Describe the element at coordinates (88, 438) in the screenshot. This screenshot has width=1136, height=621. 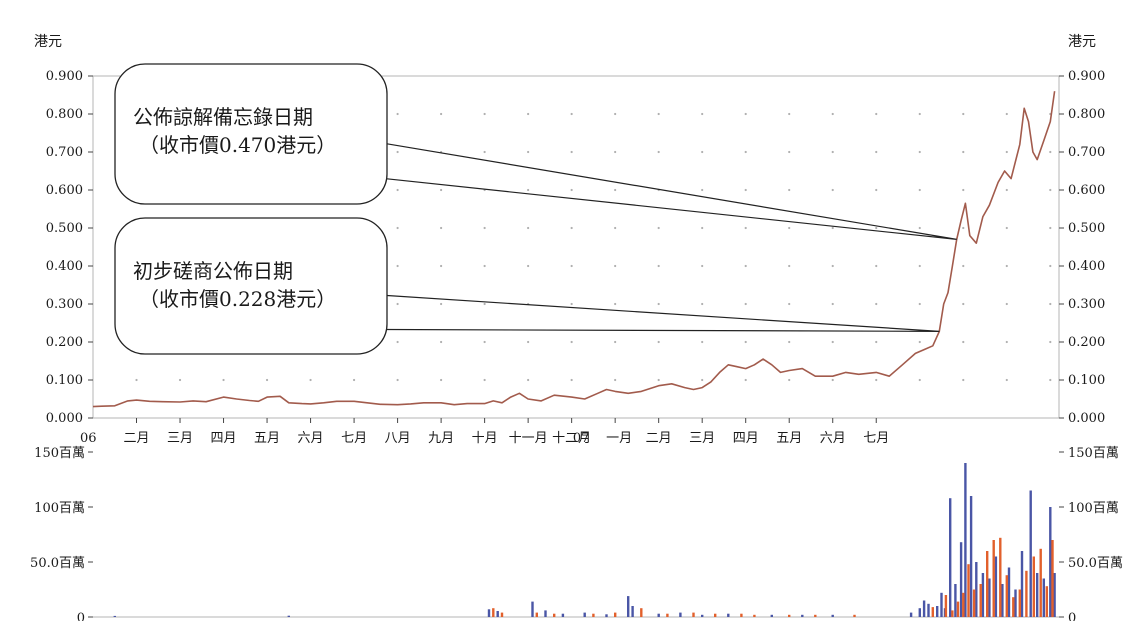
I see `year-label: 06` at that location.